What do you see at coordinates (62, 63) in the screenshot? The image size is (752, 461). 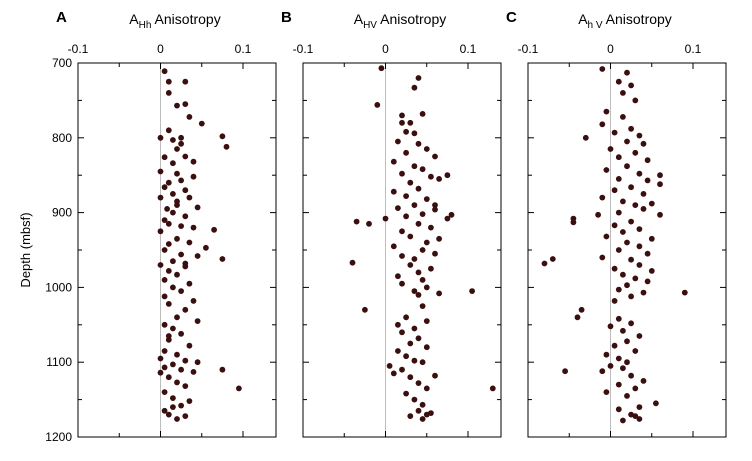 I see `y-tick-label: 700` at bounding box center [62, 63].